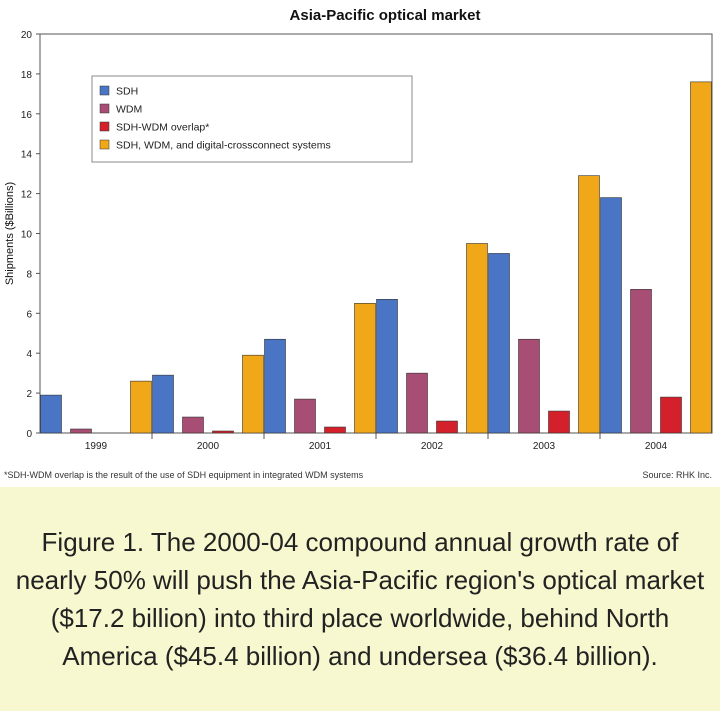 The width and height of the screenshot is (720, 711). What do you see at coordinates (29, 354) in the screenshot?
I see `y-tick-label: 4` at bounding box center [29, 354].